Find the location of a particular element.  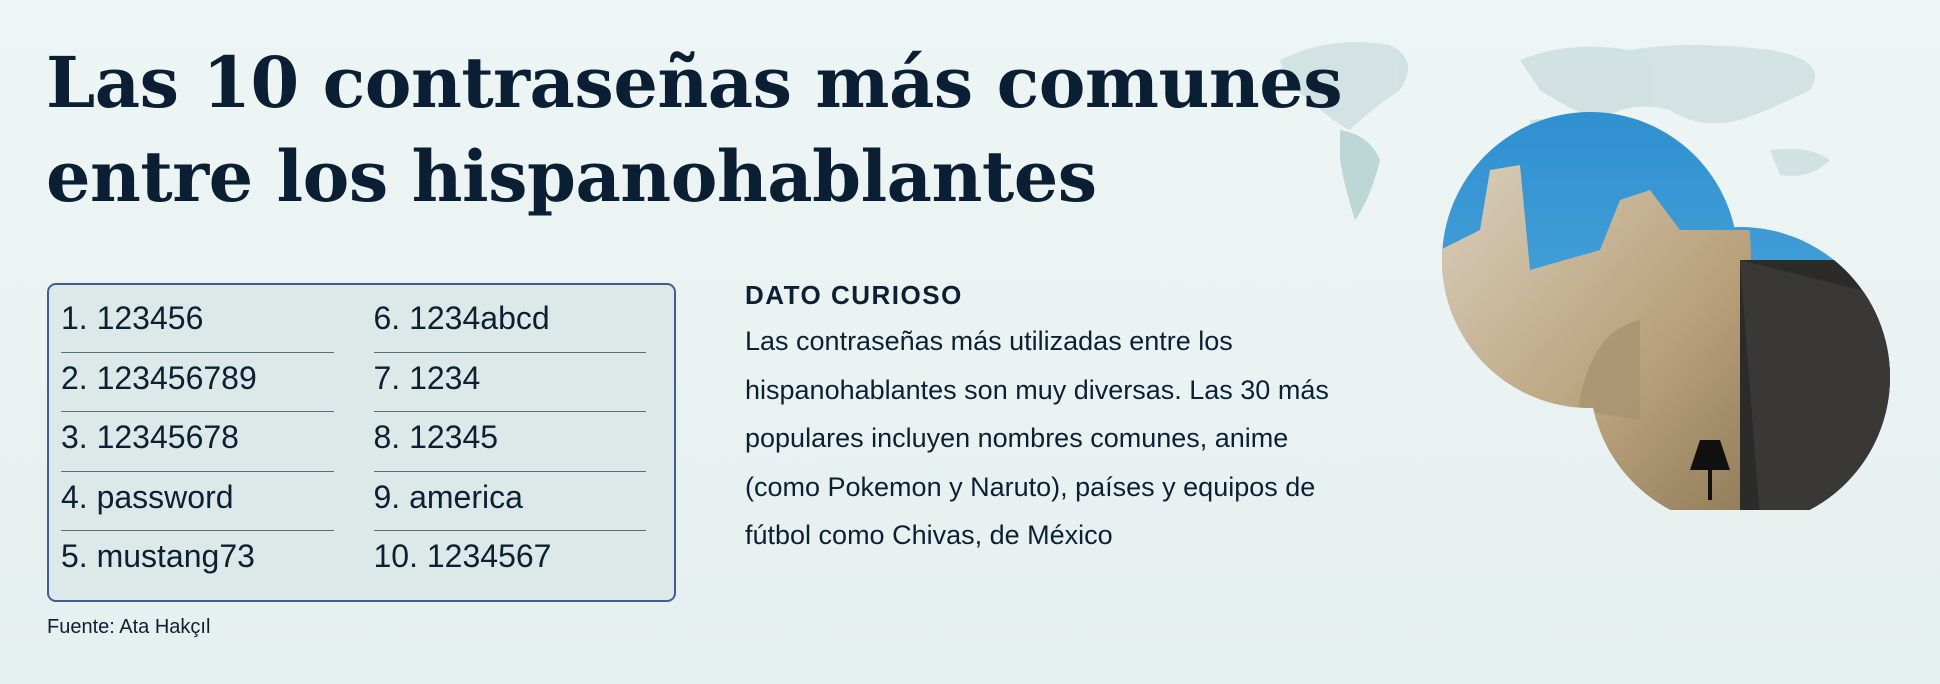

list-item: 9. america is located at coordinates (509, 501).